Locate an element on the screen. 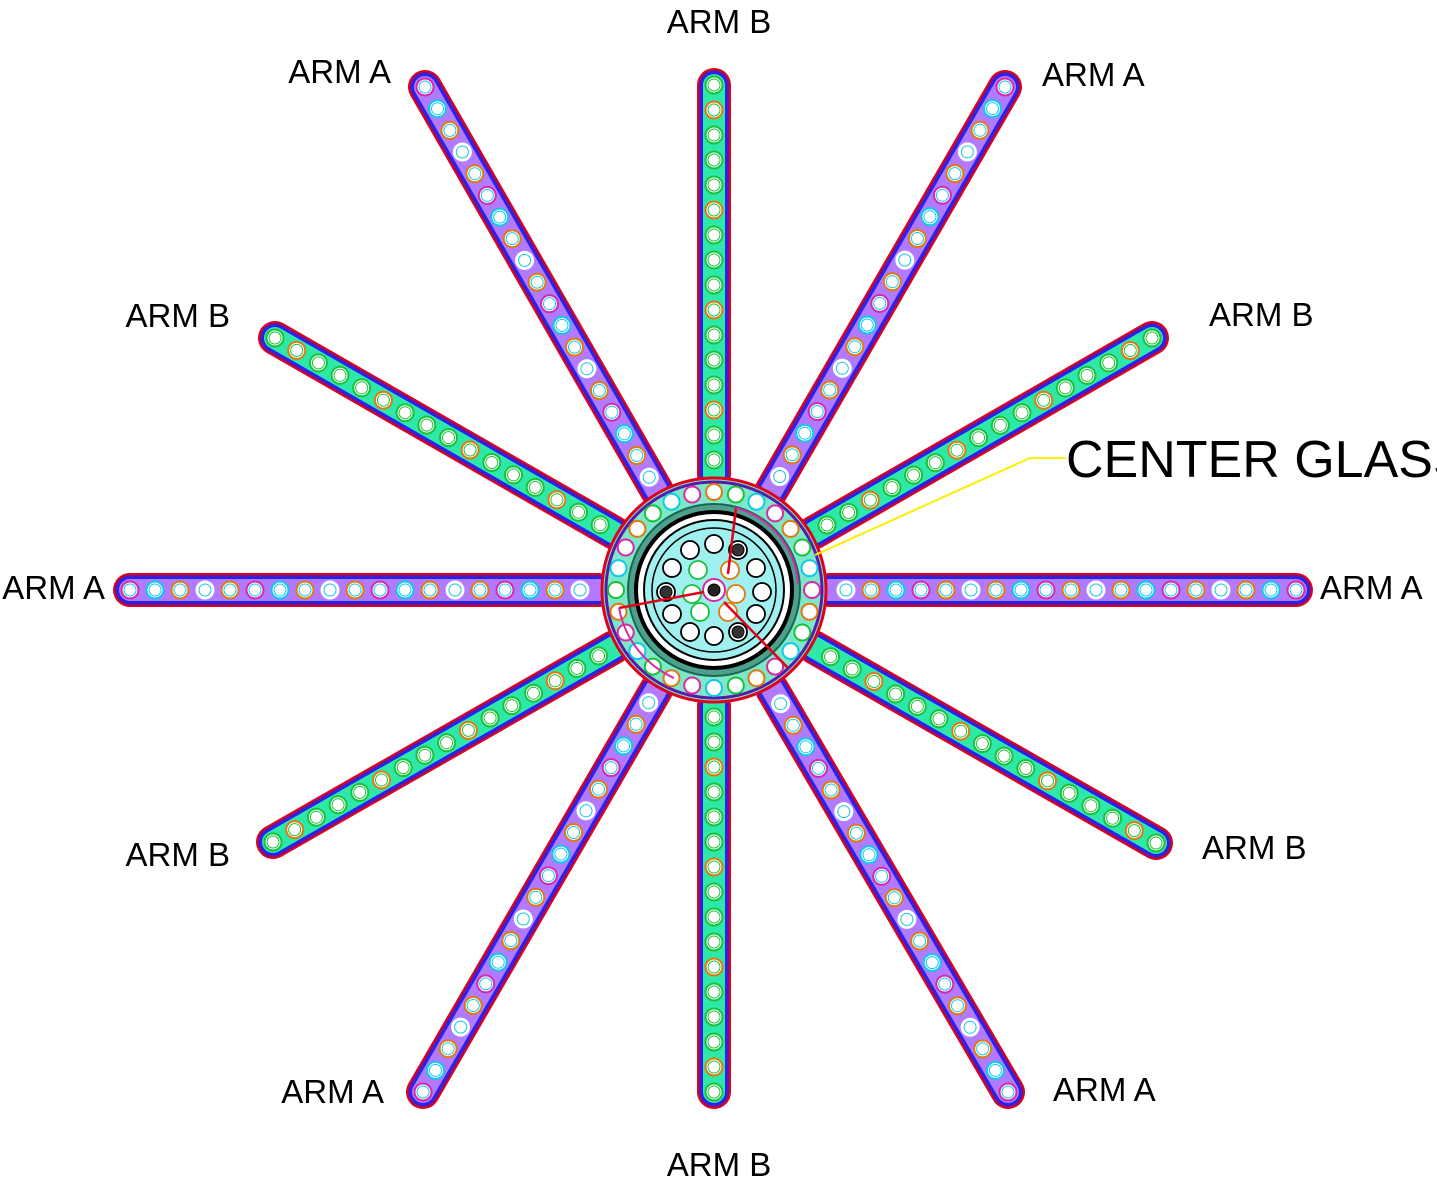 Image resolution: width=1437 pixels, height=1179 pixels. label-center-glass: CENTER GLASS is located at coordinates (1251, 460).